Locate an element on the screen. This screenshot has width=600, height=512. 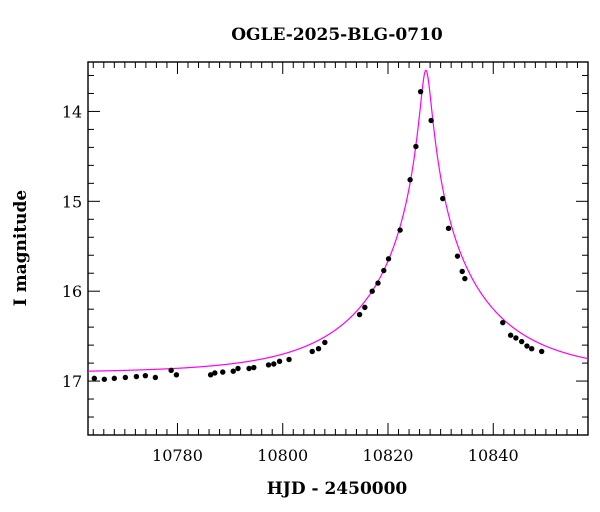
x-axis-label: HJD - 2450000 is located at coordinates (337, 489).